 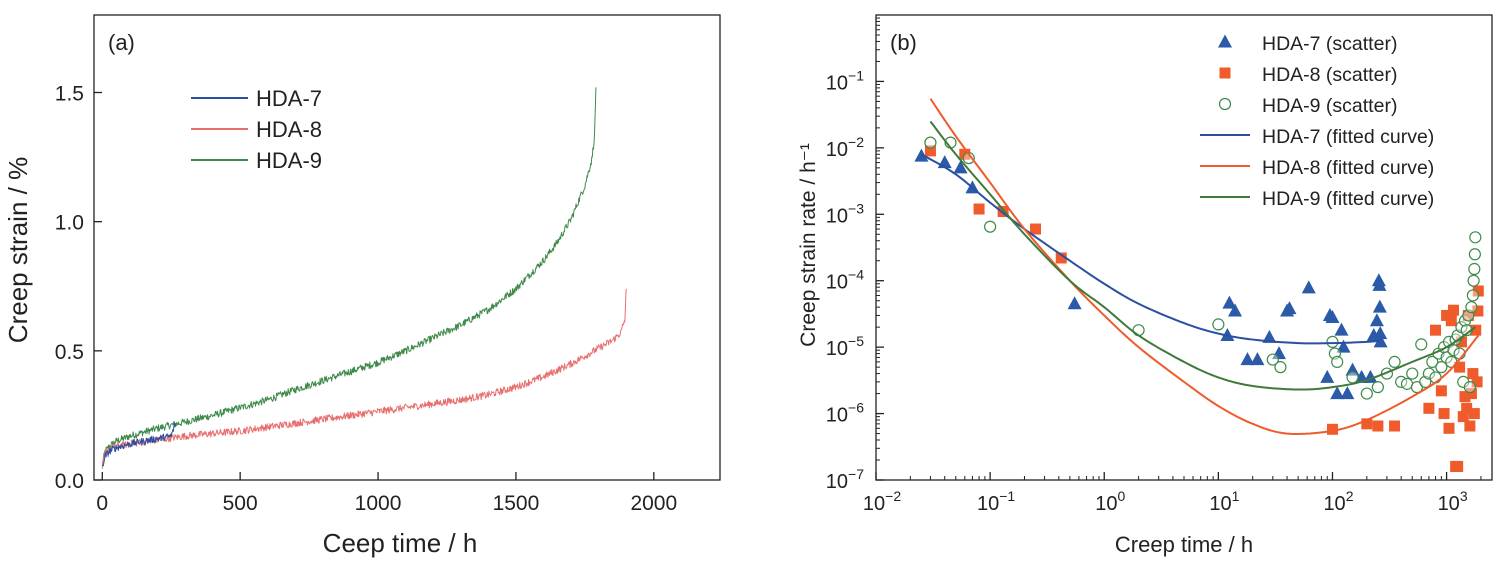 I want to click on b-legend-label: HDA-7 (scatter), so click(x=1329, y=44).